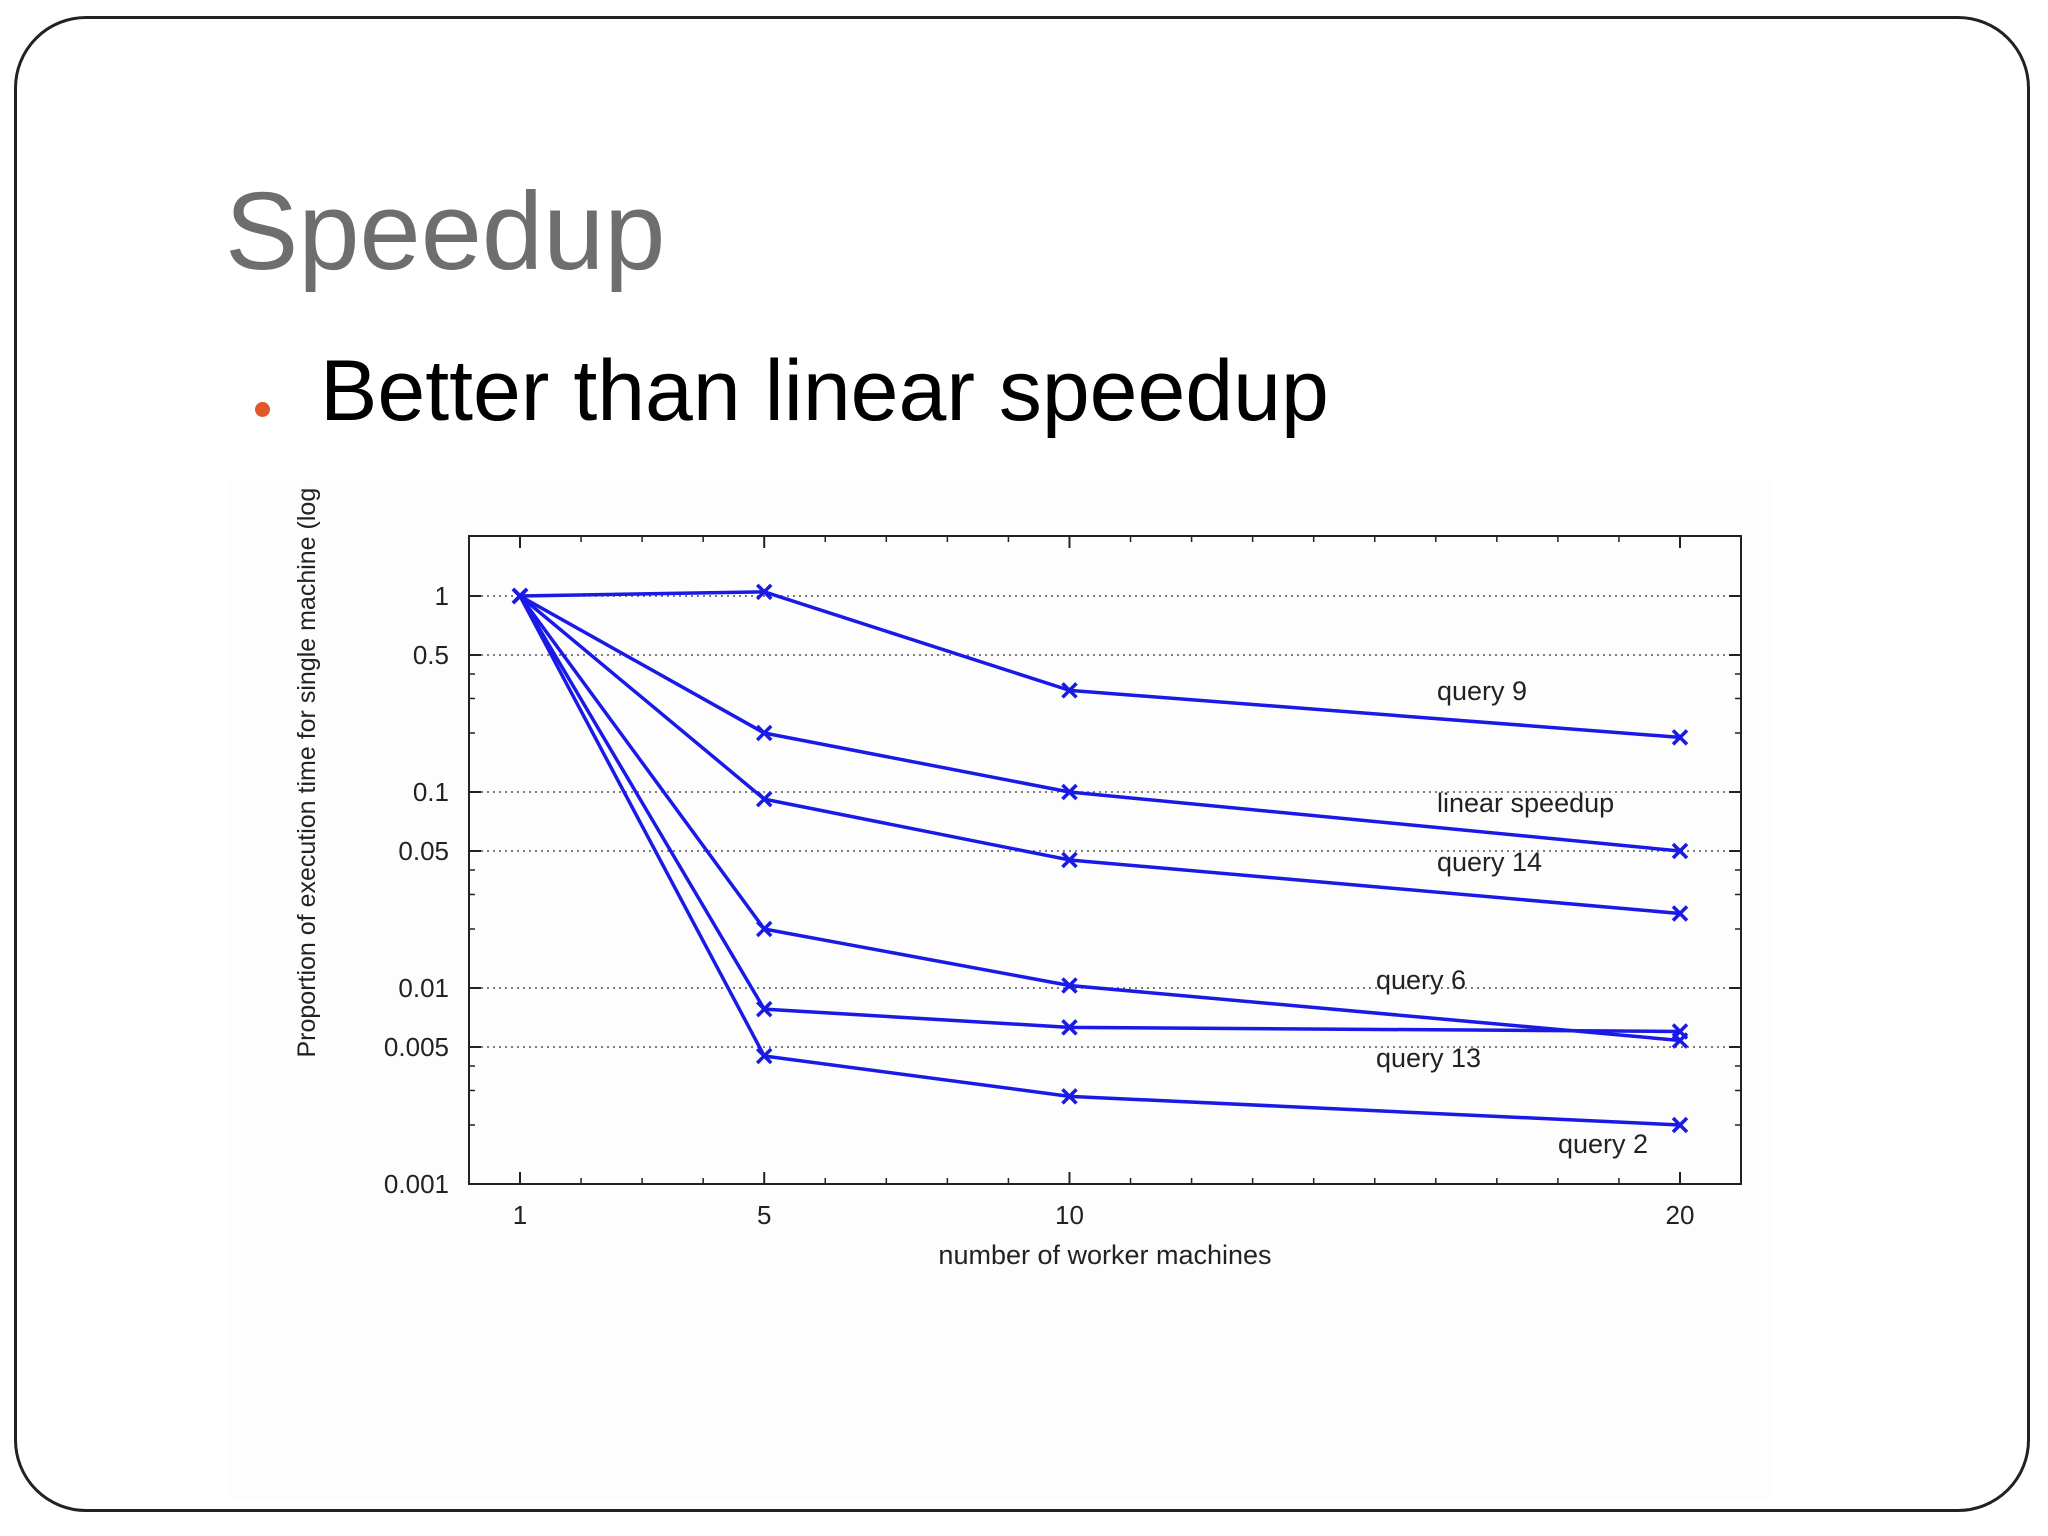 The height and width of the screenshot is (1536, 2048). I want to click on series-line-linear-speedup, so click(1100, 723).